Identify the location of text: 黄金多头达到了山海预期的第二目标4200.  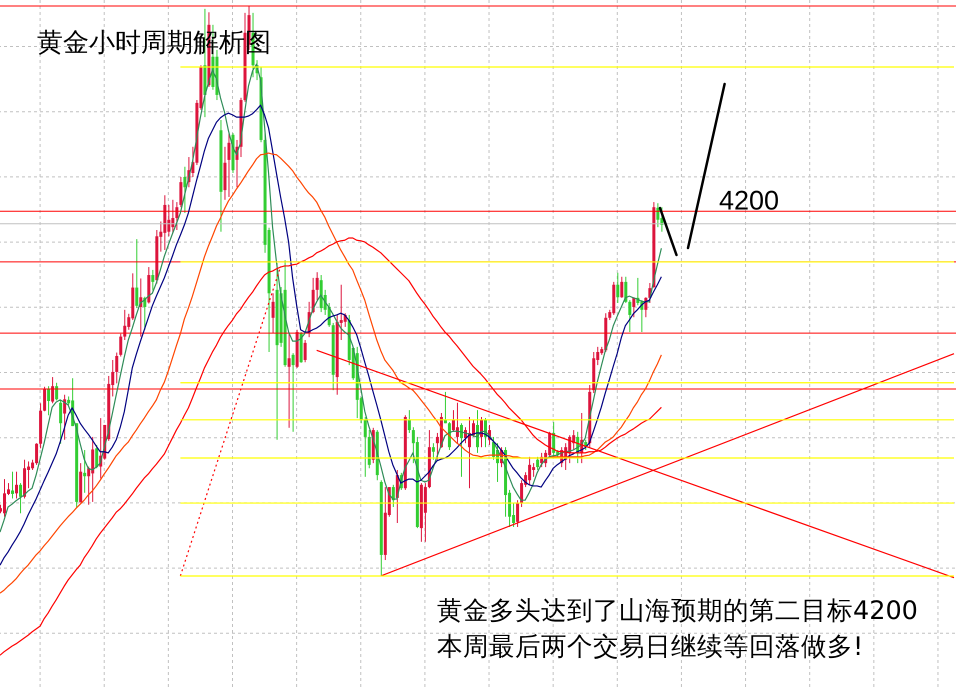
(677, 611).